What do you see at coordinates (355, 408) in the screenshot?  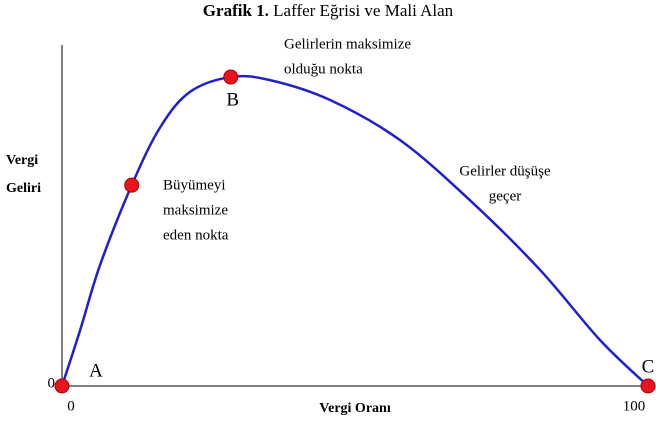 I see `x-axis-label: Vergi Oranı` at bounding box center [355, 408].